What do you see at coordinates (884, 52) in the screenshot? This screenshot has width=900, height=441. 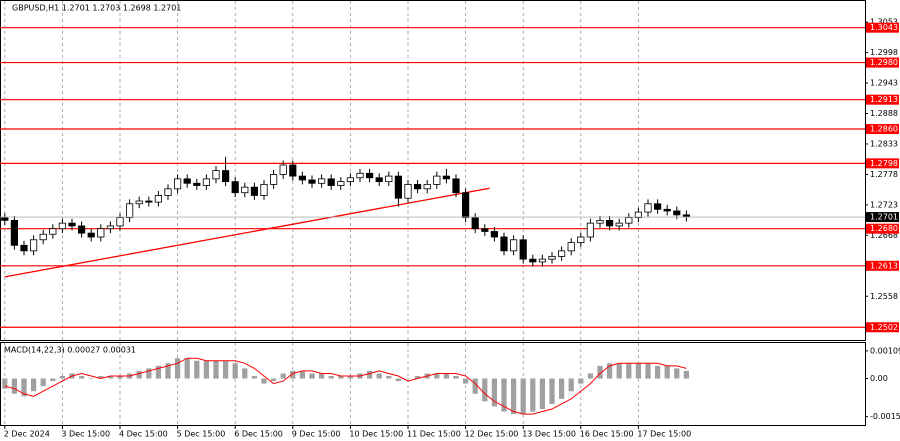 I see `y-tick-label: 1.2998` at bounding box center [884, 52].